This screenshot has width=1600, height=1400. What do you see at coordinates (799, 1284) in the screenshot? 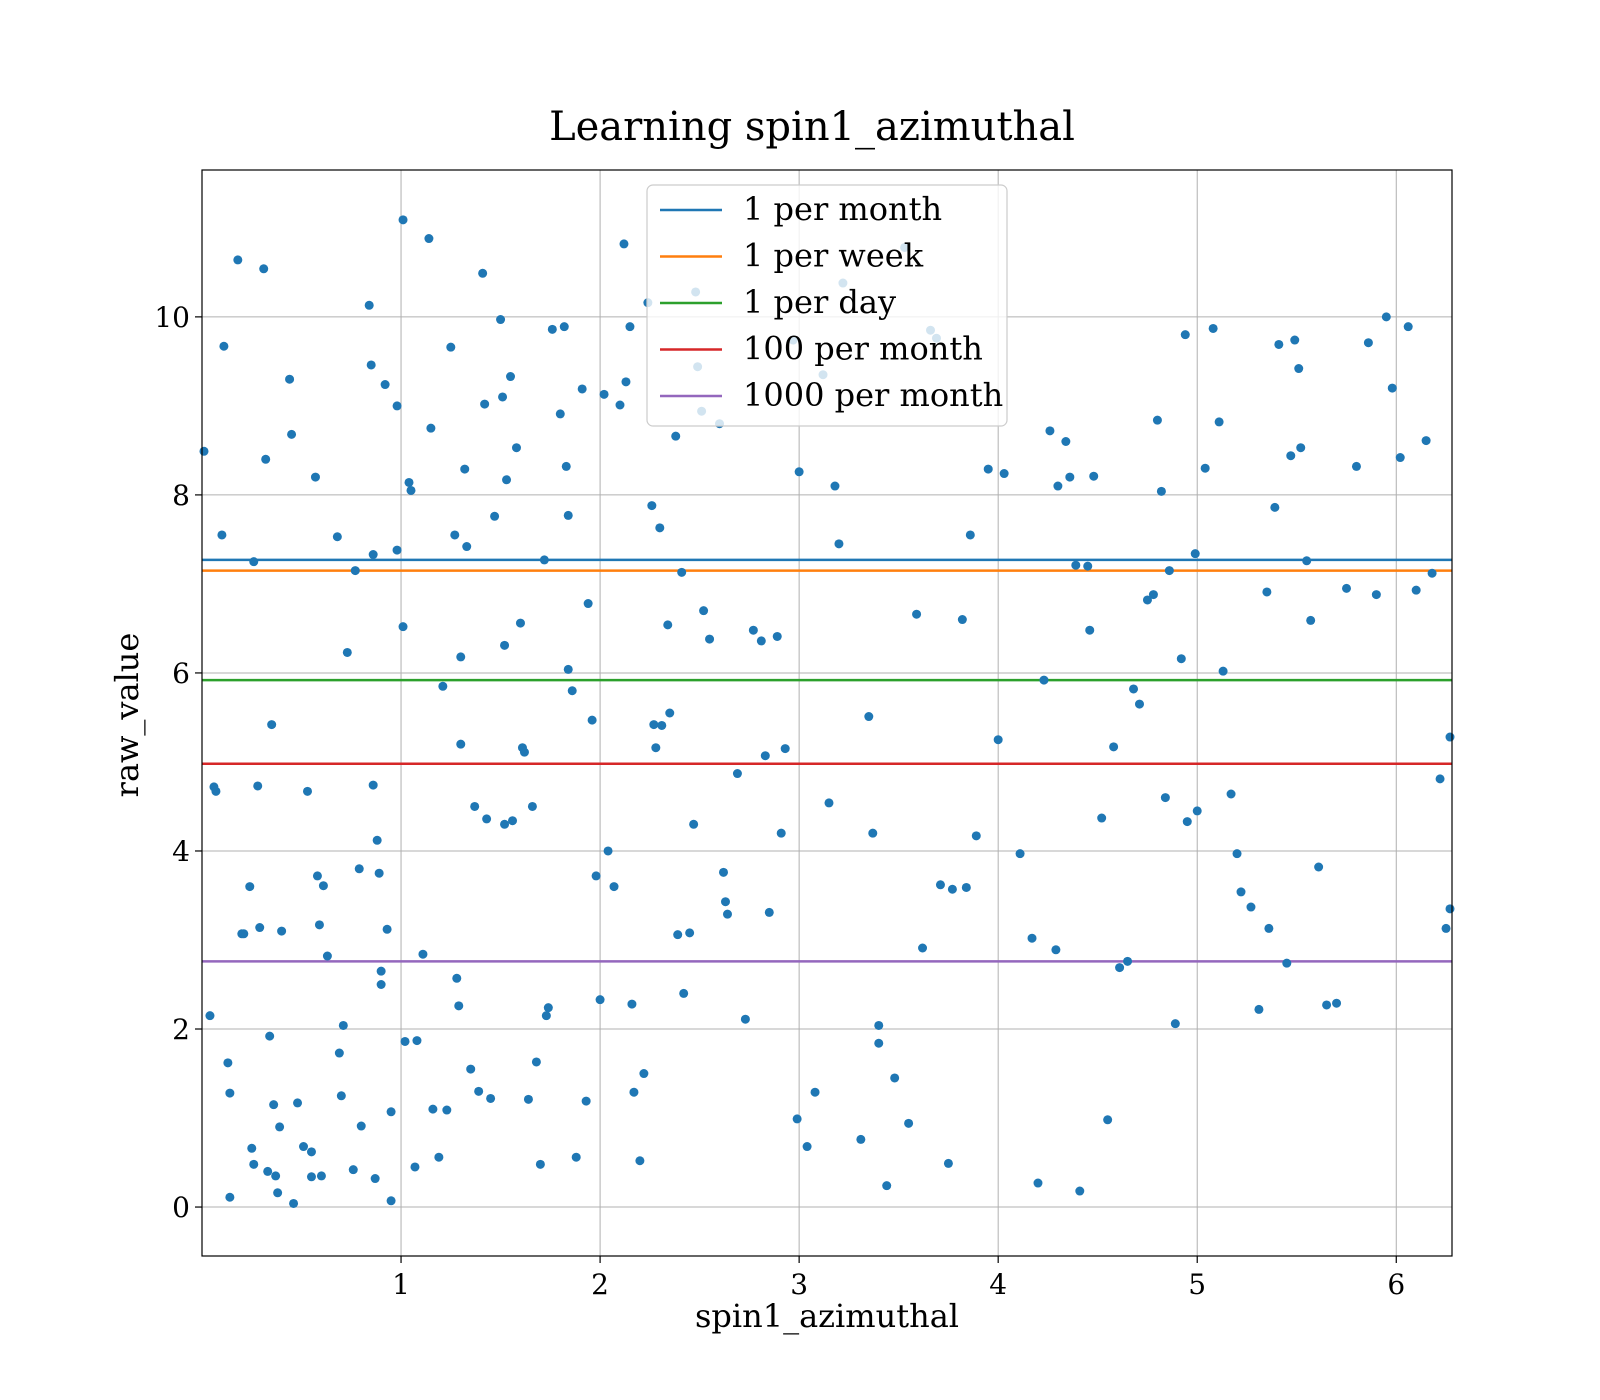
I see `x-tick-label: 3` at bounding box center [799, 1284].